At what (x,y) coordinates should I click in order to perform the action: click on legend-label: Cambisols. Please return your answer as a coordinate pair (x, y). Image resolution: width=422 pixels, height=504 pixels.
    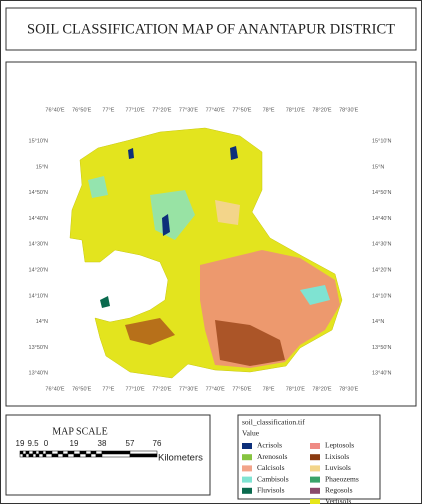
    Looking at the image, I should click on (273, 478).